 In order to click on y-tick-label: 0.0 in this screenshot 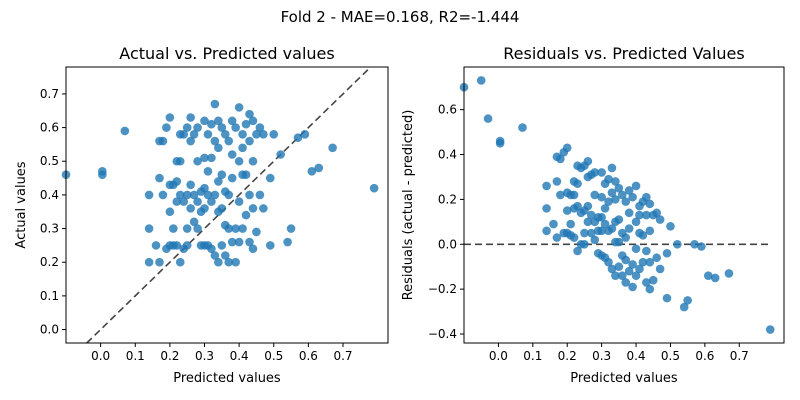, I will do `click(49, 330)`.